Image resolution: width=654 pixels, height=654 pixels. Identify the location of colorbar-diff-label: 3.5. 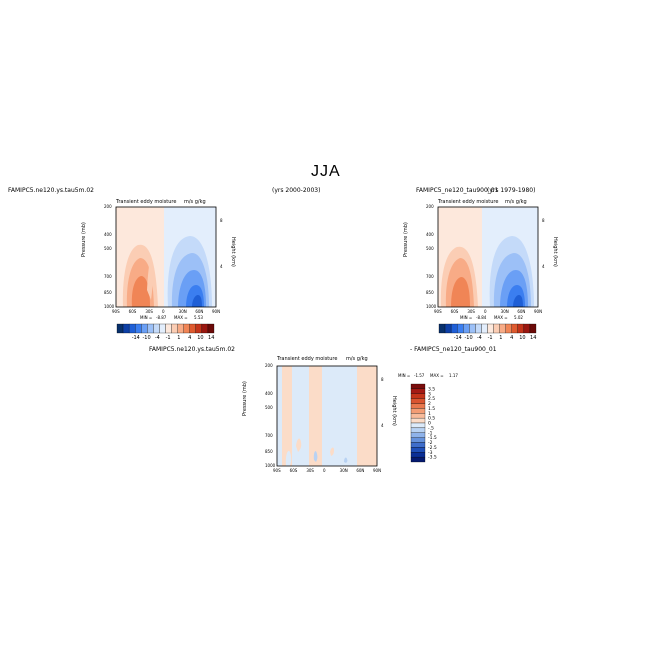
(431, 389).